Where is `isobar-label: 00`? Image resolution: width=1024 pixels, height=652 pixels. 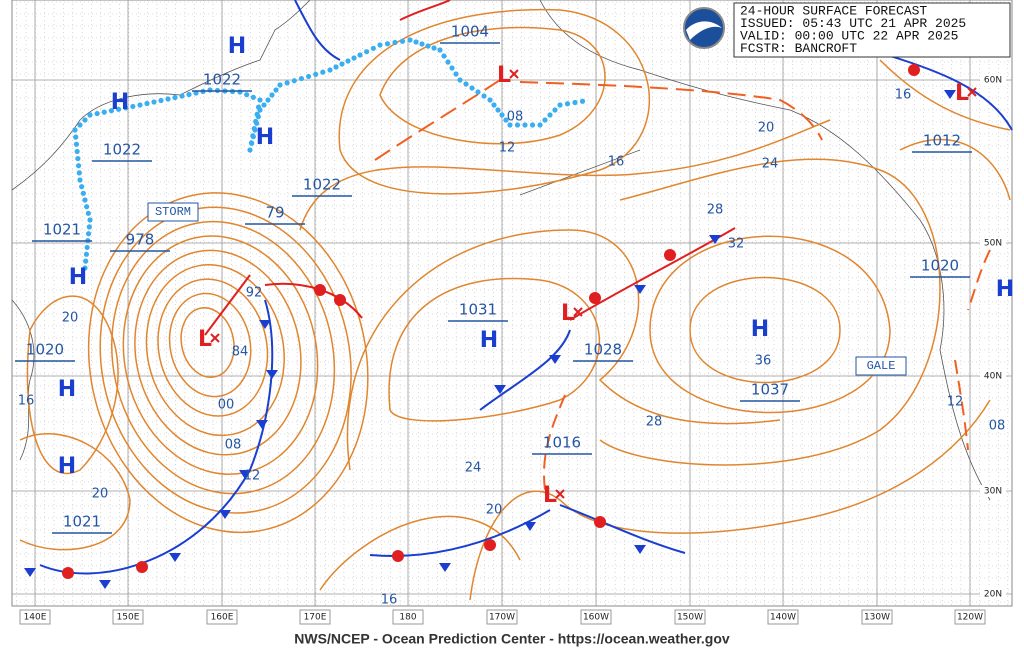
isobar-label: 00 is located at coordinates (226, 405).